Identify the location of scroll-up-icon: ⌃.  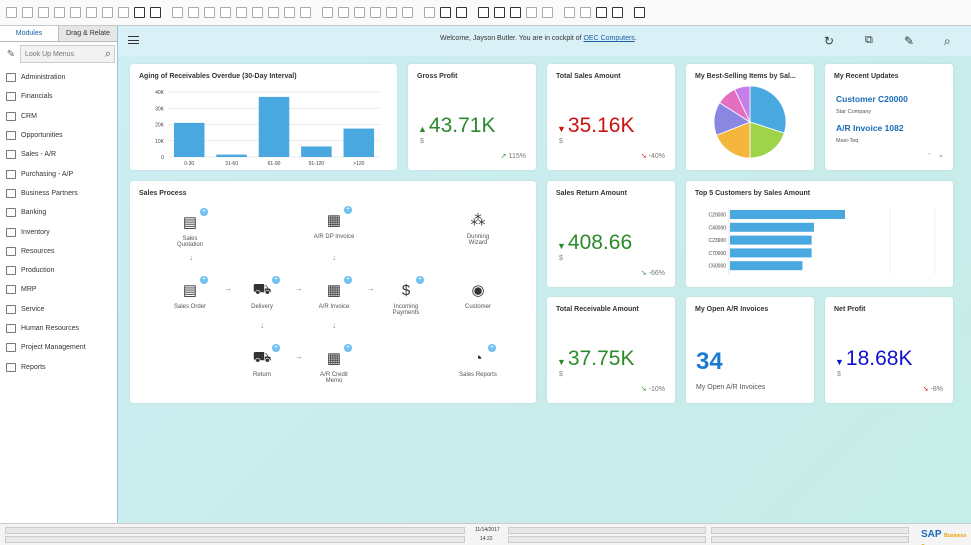
(929, 156).